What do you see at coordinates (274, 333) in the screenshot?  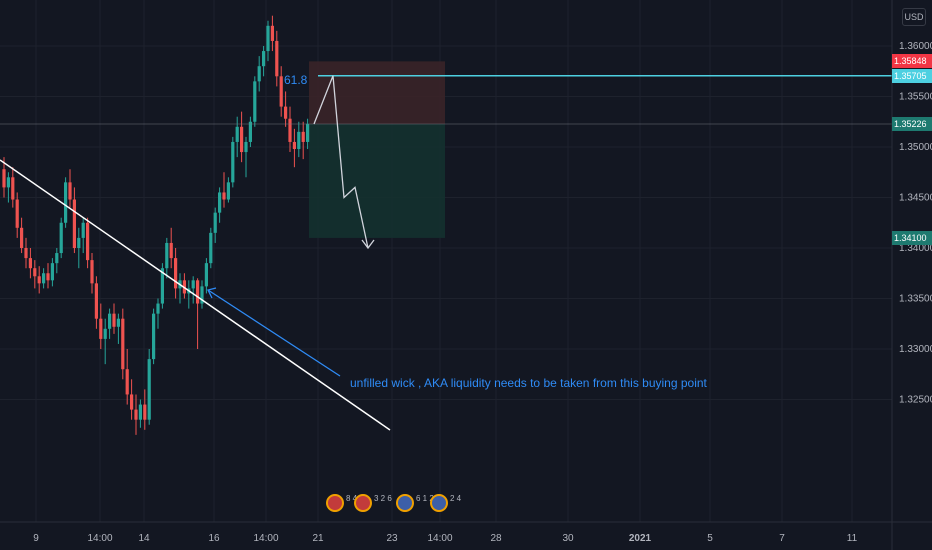 I see `annotation-arrow` at bounding box center [274, 333].